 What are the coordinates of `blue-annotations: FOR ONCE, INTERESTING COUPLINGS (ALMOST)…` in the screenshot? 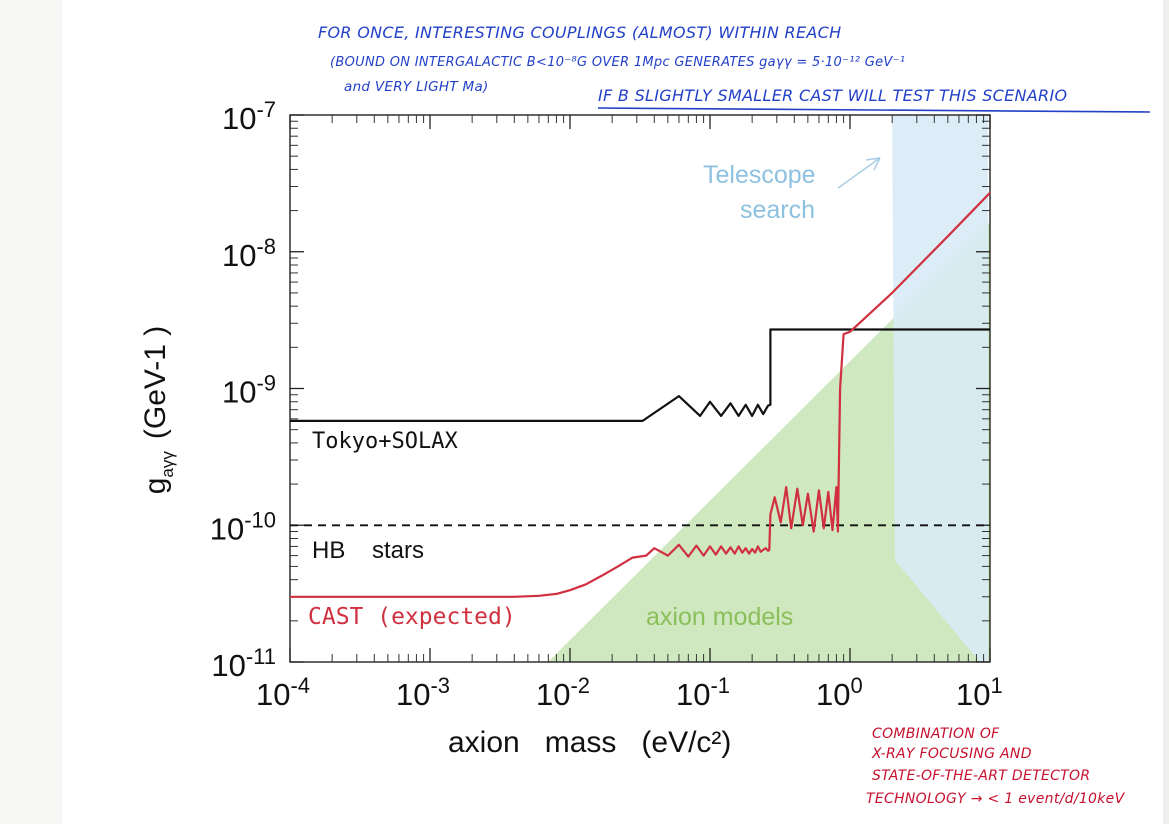 It's located at (734, 68).